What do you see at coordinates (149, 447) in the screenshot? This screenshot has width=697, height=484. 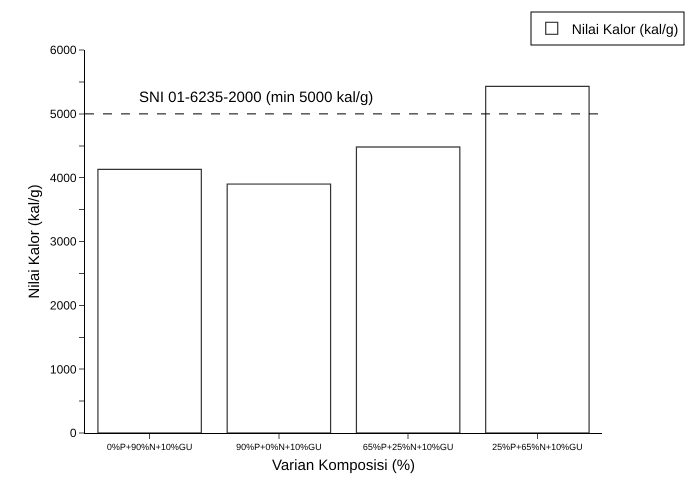 I see `x-tick-label: 0%P+90%N+10%GU` at bounding box center [149, 447].